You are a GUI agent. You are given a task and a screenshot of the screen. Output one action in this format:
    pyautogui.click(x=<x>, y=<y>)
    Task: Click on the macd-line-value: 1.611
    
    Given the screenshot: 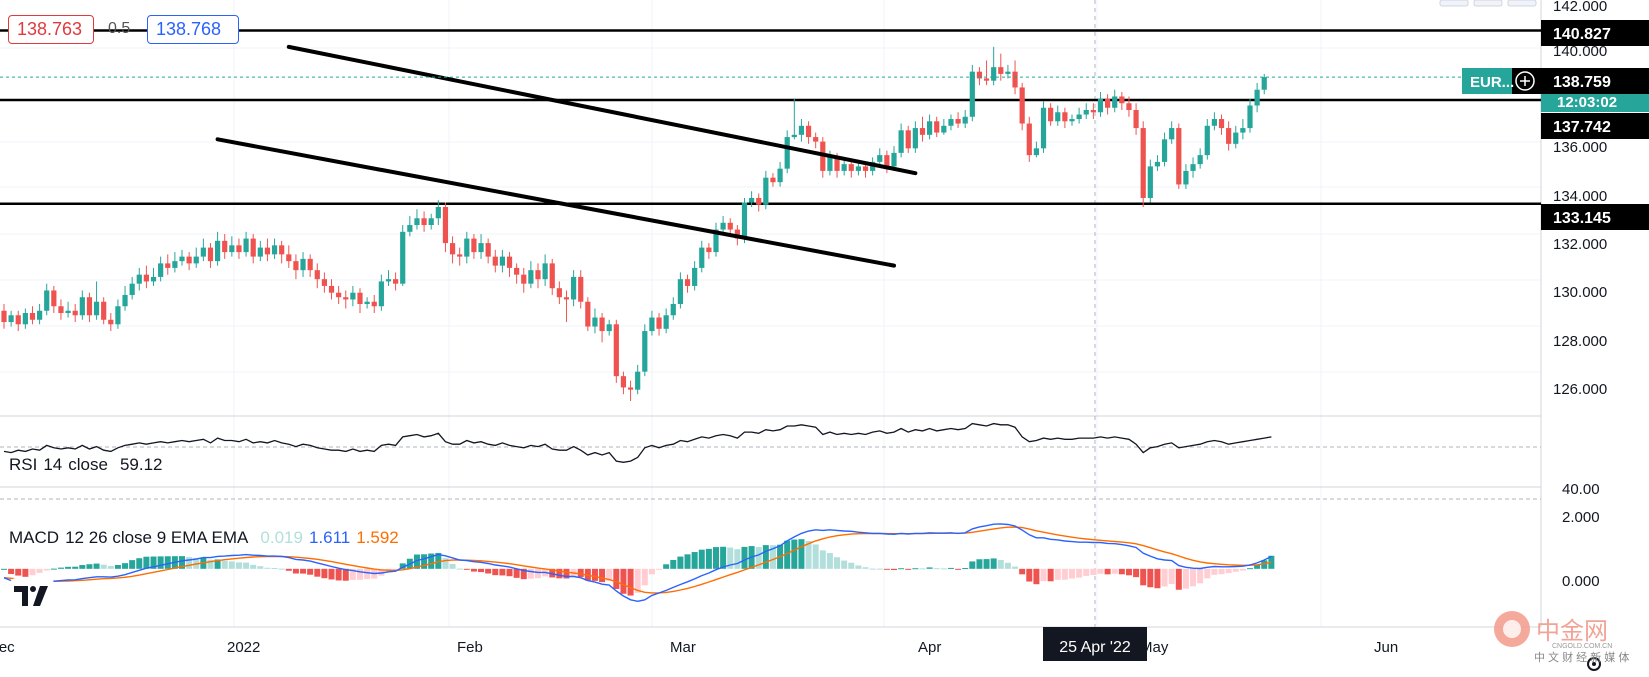 What is the action you would take?
    pyautogui.click(x=329, y=537)
    